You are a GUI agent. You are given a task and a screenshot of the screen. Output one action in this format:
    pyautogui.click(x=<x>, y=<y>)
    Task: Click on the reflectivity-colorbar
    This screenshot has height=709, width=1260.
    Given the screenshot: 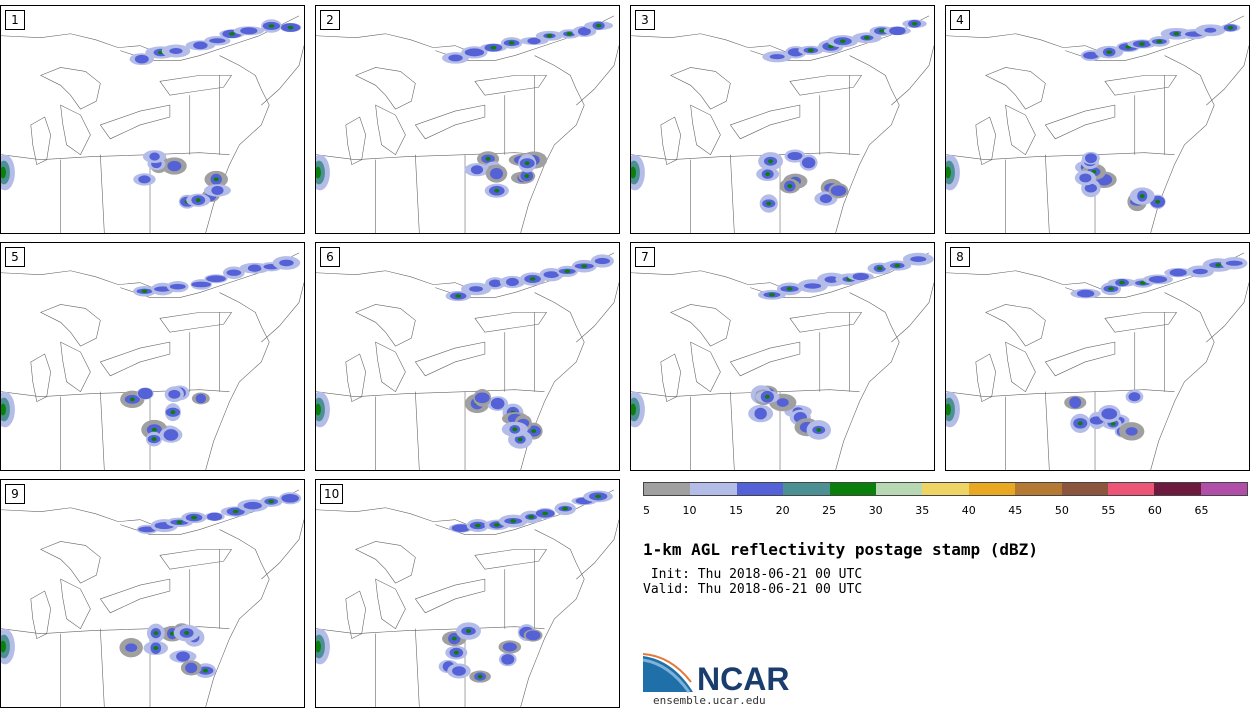 What is the action you would take?
    pyautogui.click(x=945, y=489)
    